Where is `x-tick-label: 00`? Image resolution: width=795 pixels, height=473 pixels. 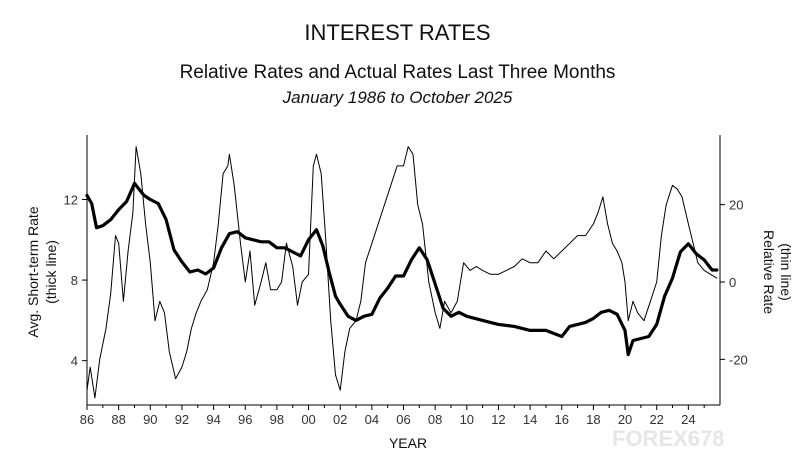
x-tick-label: 00 is located at coordinates (308, 419).